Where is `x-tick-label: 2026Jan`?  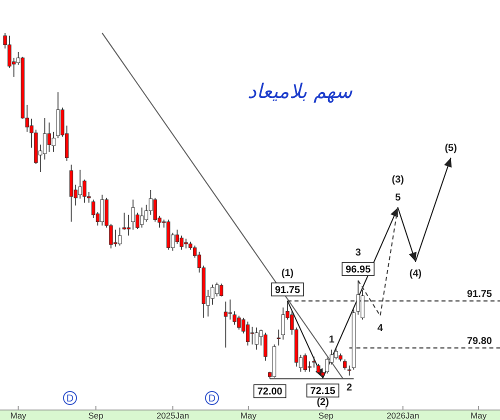 x-tick-label: 2026Jan is located at coordinates (403, 415).